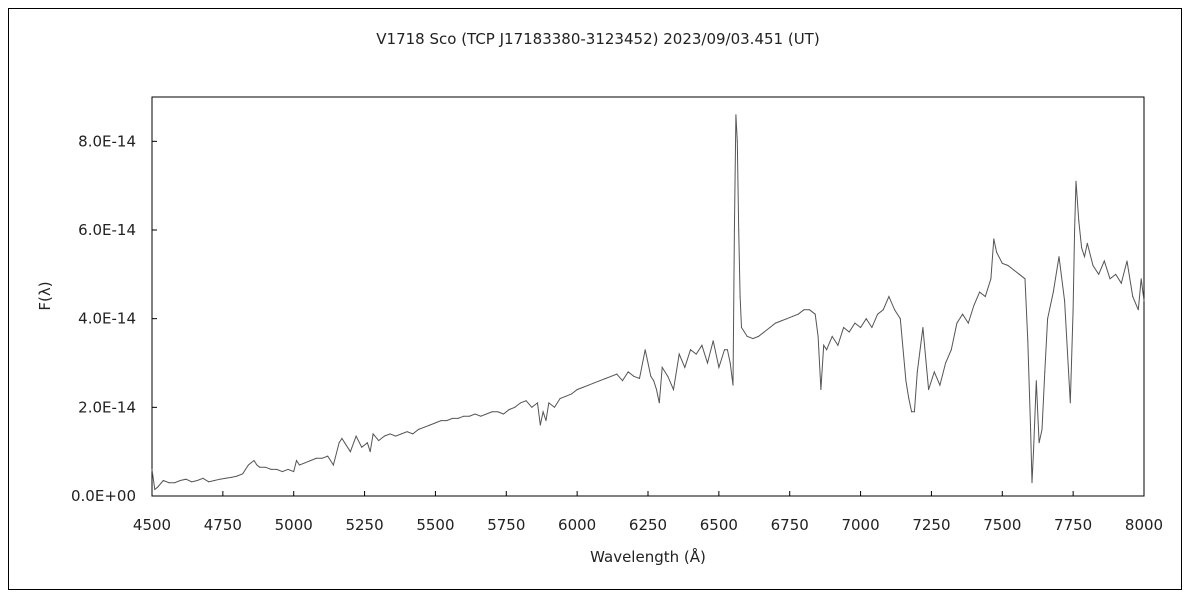 Image resolution: width=1200 pixels, height=600 pixels. Describe the element at coordinates (223, 525) in the screenshot. I see `x-tick-label: 4750` at that location.